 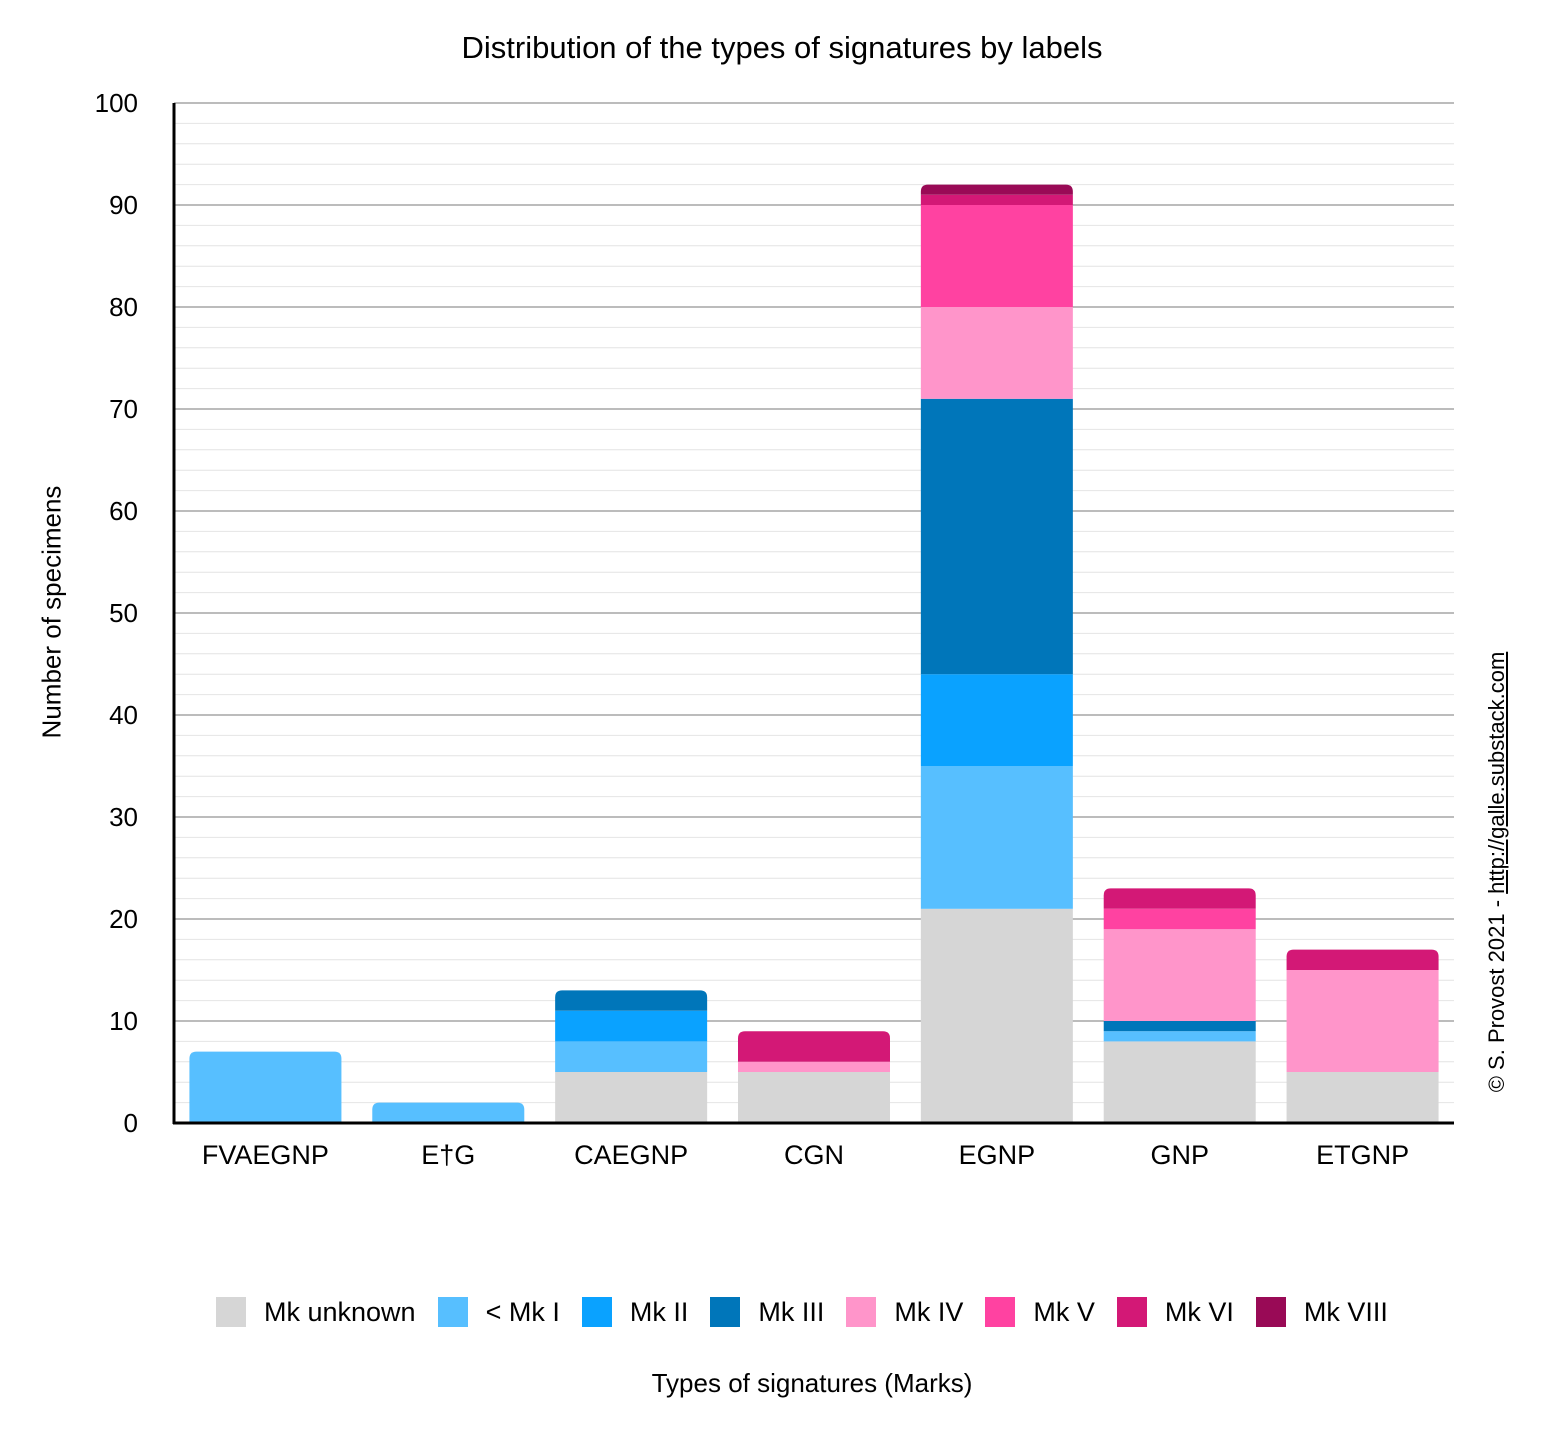 I want to click on legend-label: Mk IV, so click(x=929, y=1311).